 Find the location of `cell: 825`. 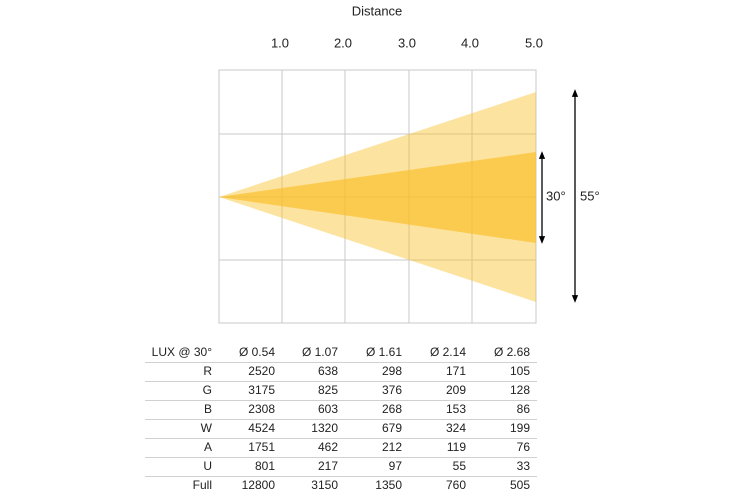

cell: 825 is located at coordinates (328, 390).